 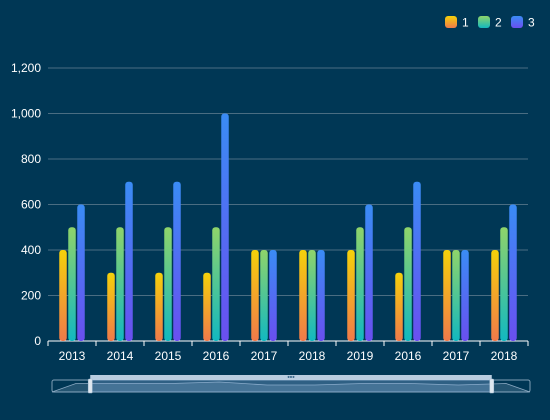 I want to click on legend-item-2: 2, so click(x=490, y=23).